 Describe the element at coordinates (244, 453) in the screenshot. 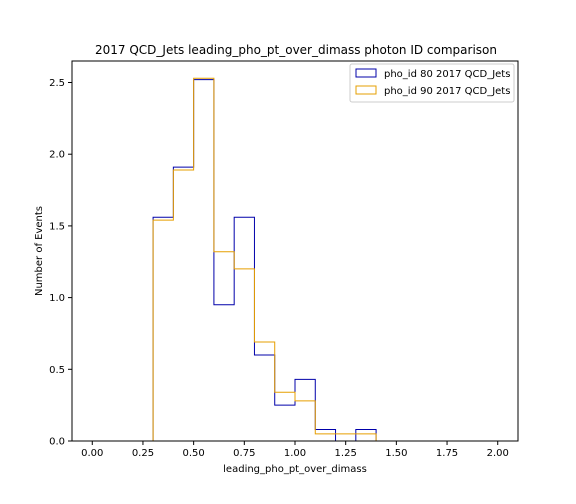

I see `x-tick-label: 0.75` at that location.